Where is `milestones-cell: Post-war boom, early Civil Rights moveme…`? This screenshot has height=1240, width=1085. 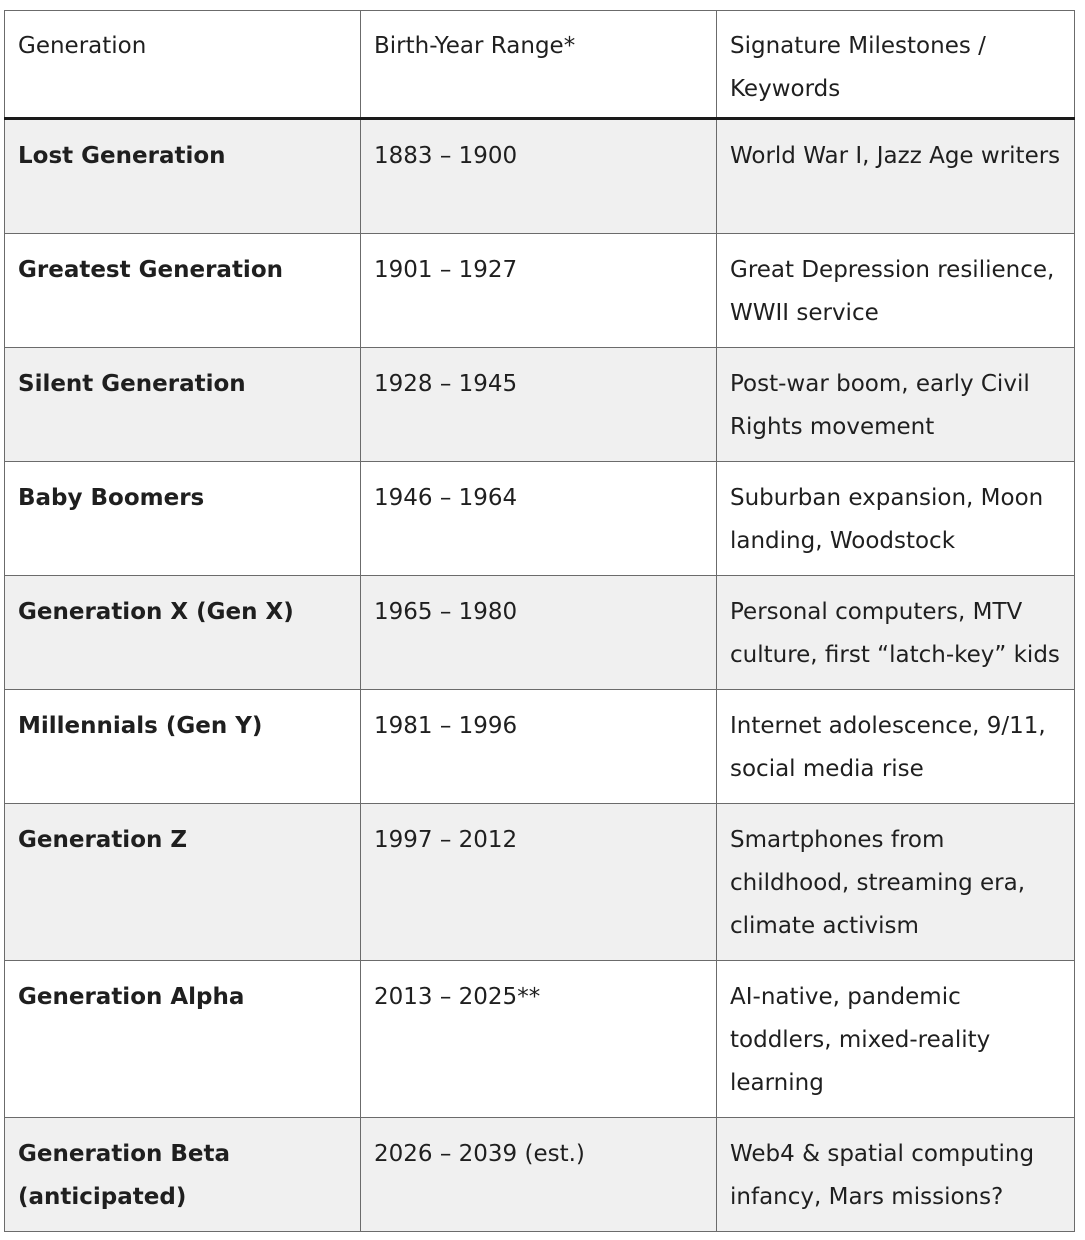 milestones-cell: Post-war boom, early Civil Rights moveme… is located at coordinates (895, 404).